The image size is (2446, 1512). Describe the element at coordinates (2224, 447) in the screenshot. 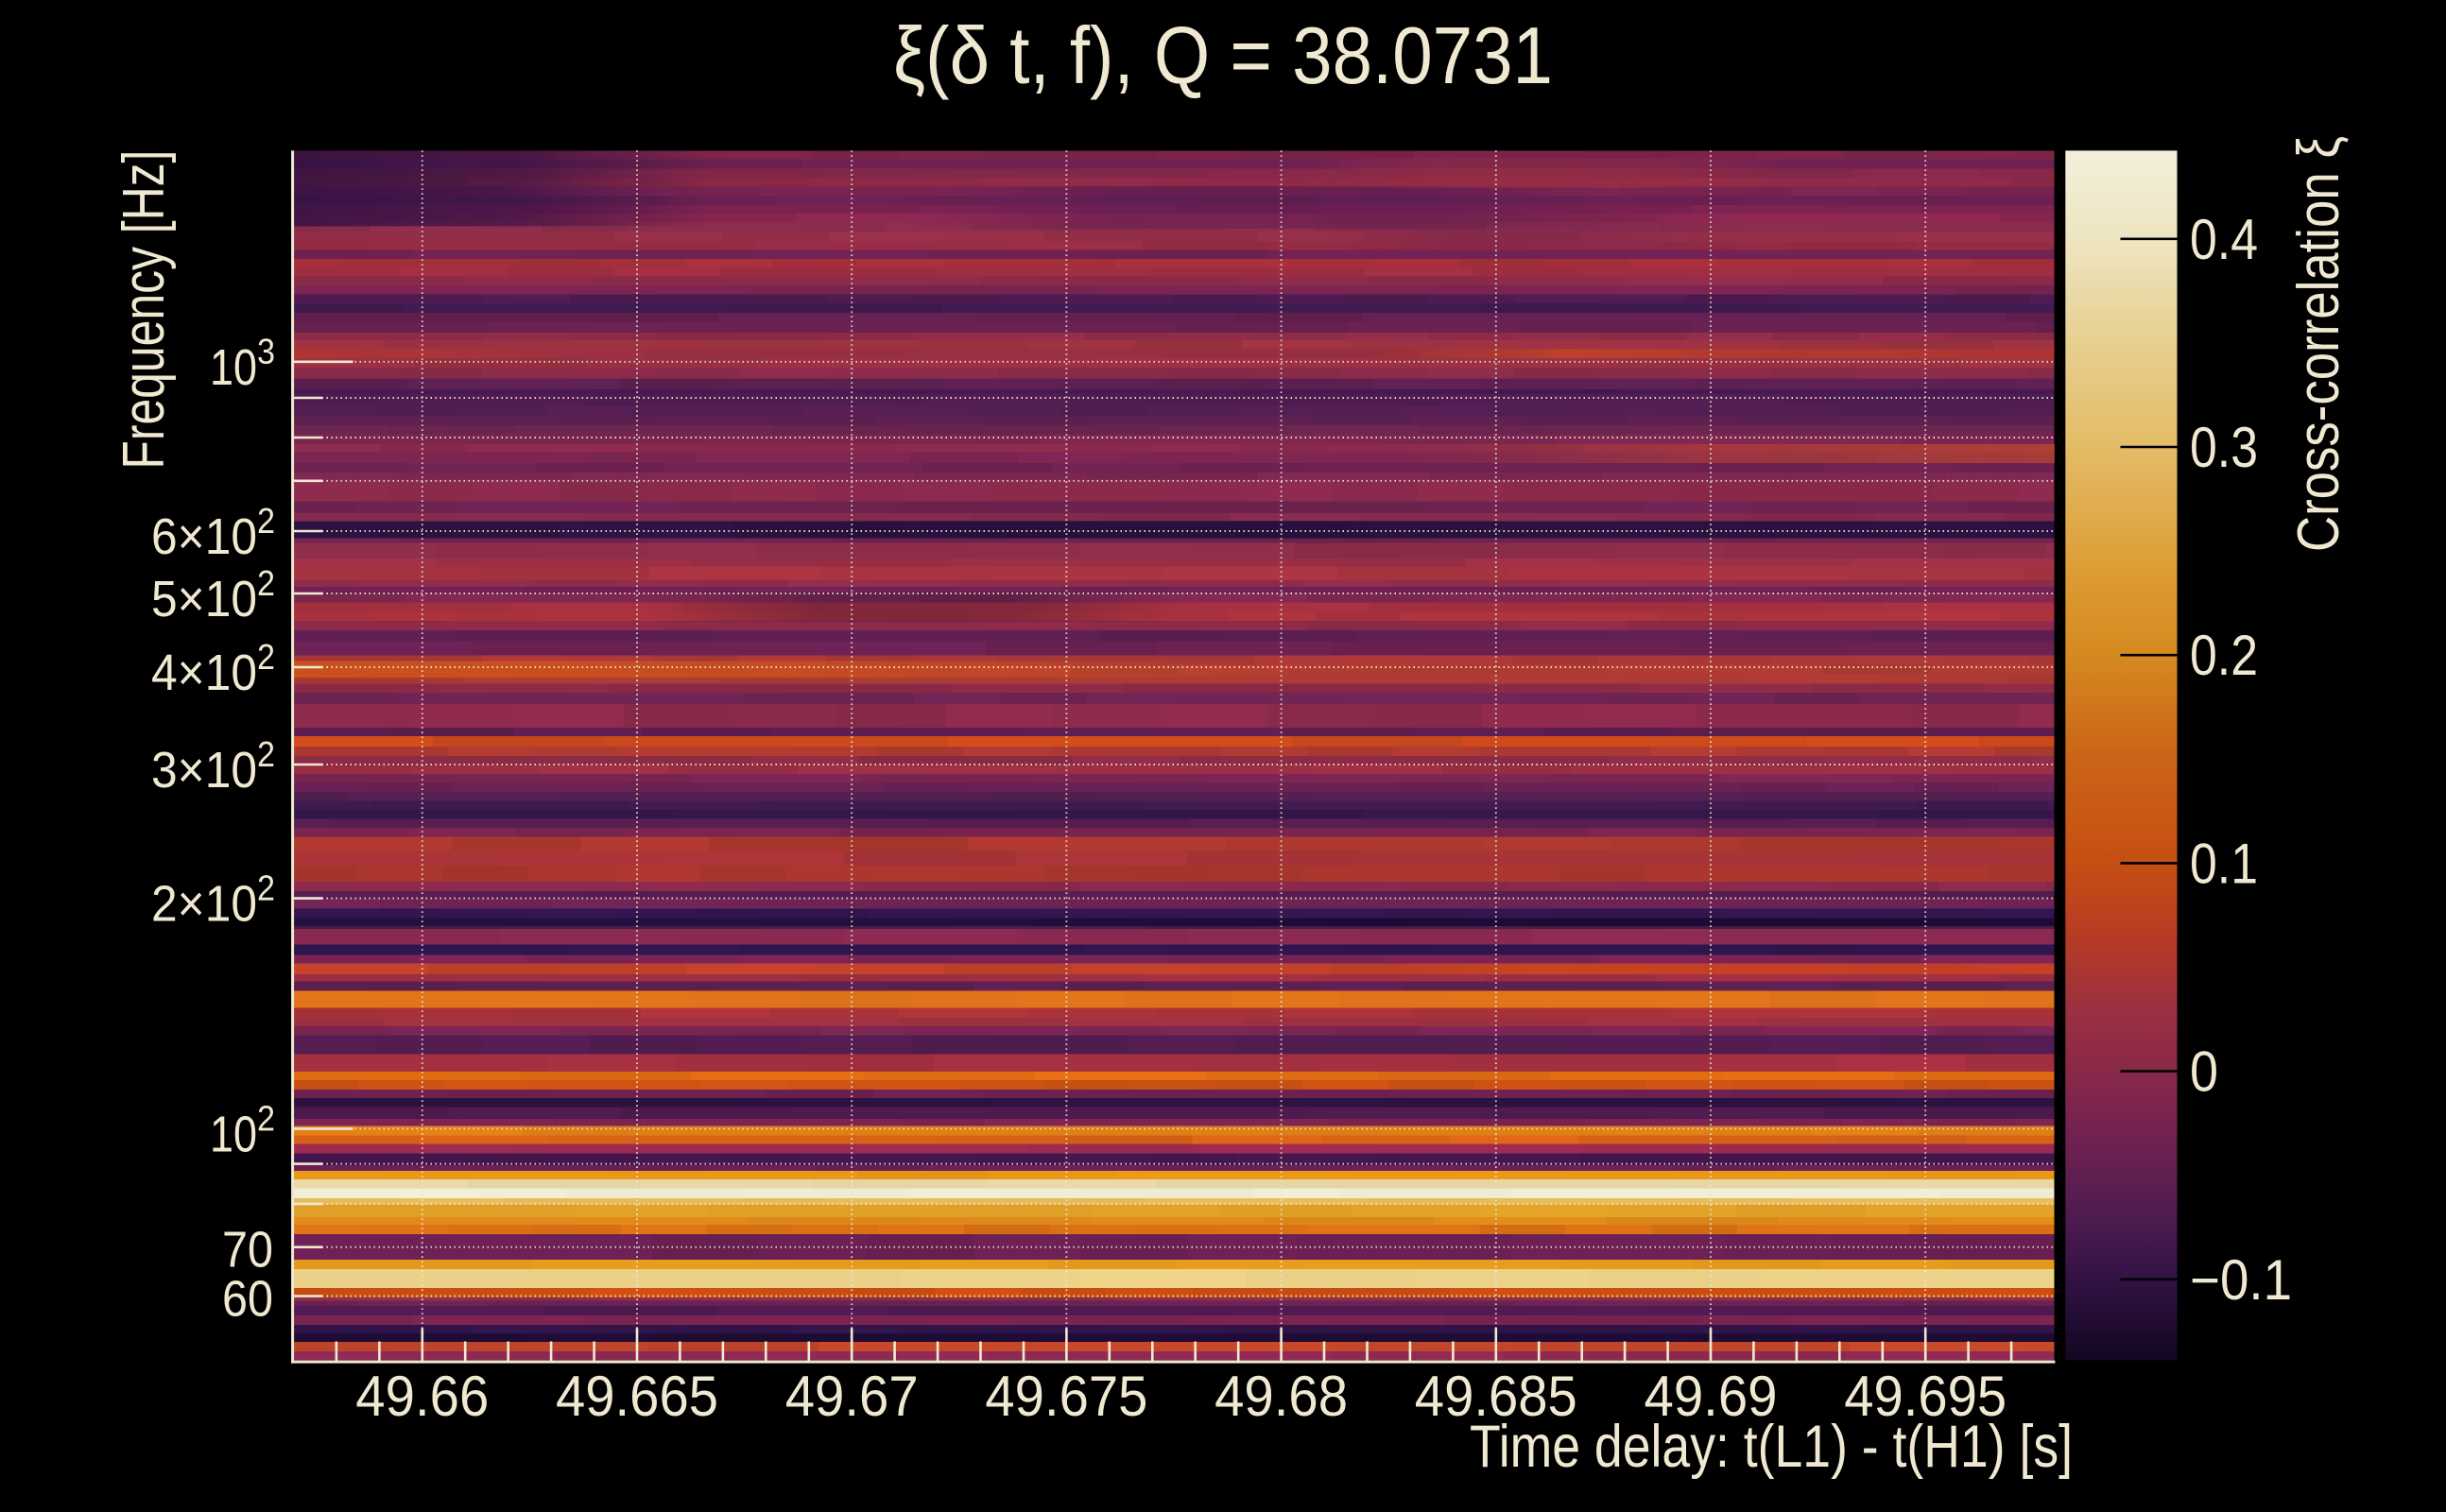

I see `svg-text: 0.3` at that location.